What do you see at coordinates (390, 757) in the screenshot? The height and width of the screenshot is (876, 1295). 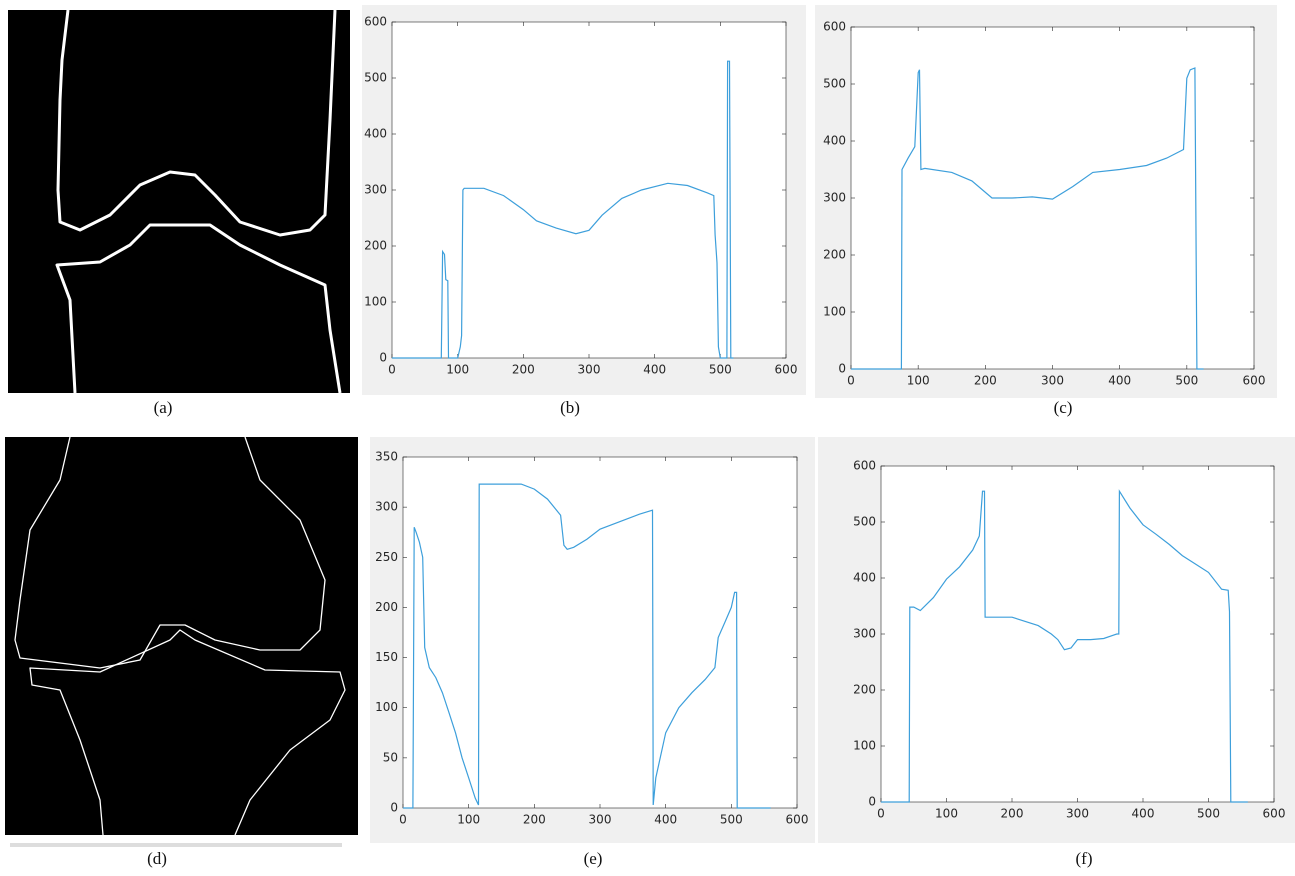 I see `y-tick-label: 50` at bounding box center [390, 757].